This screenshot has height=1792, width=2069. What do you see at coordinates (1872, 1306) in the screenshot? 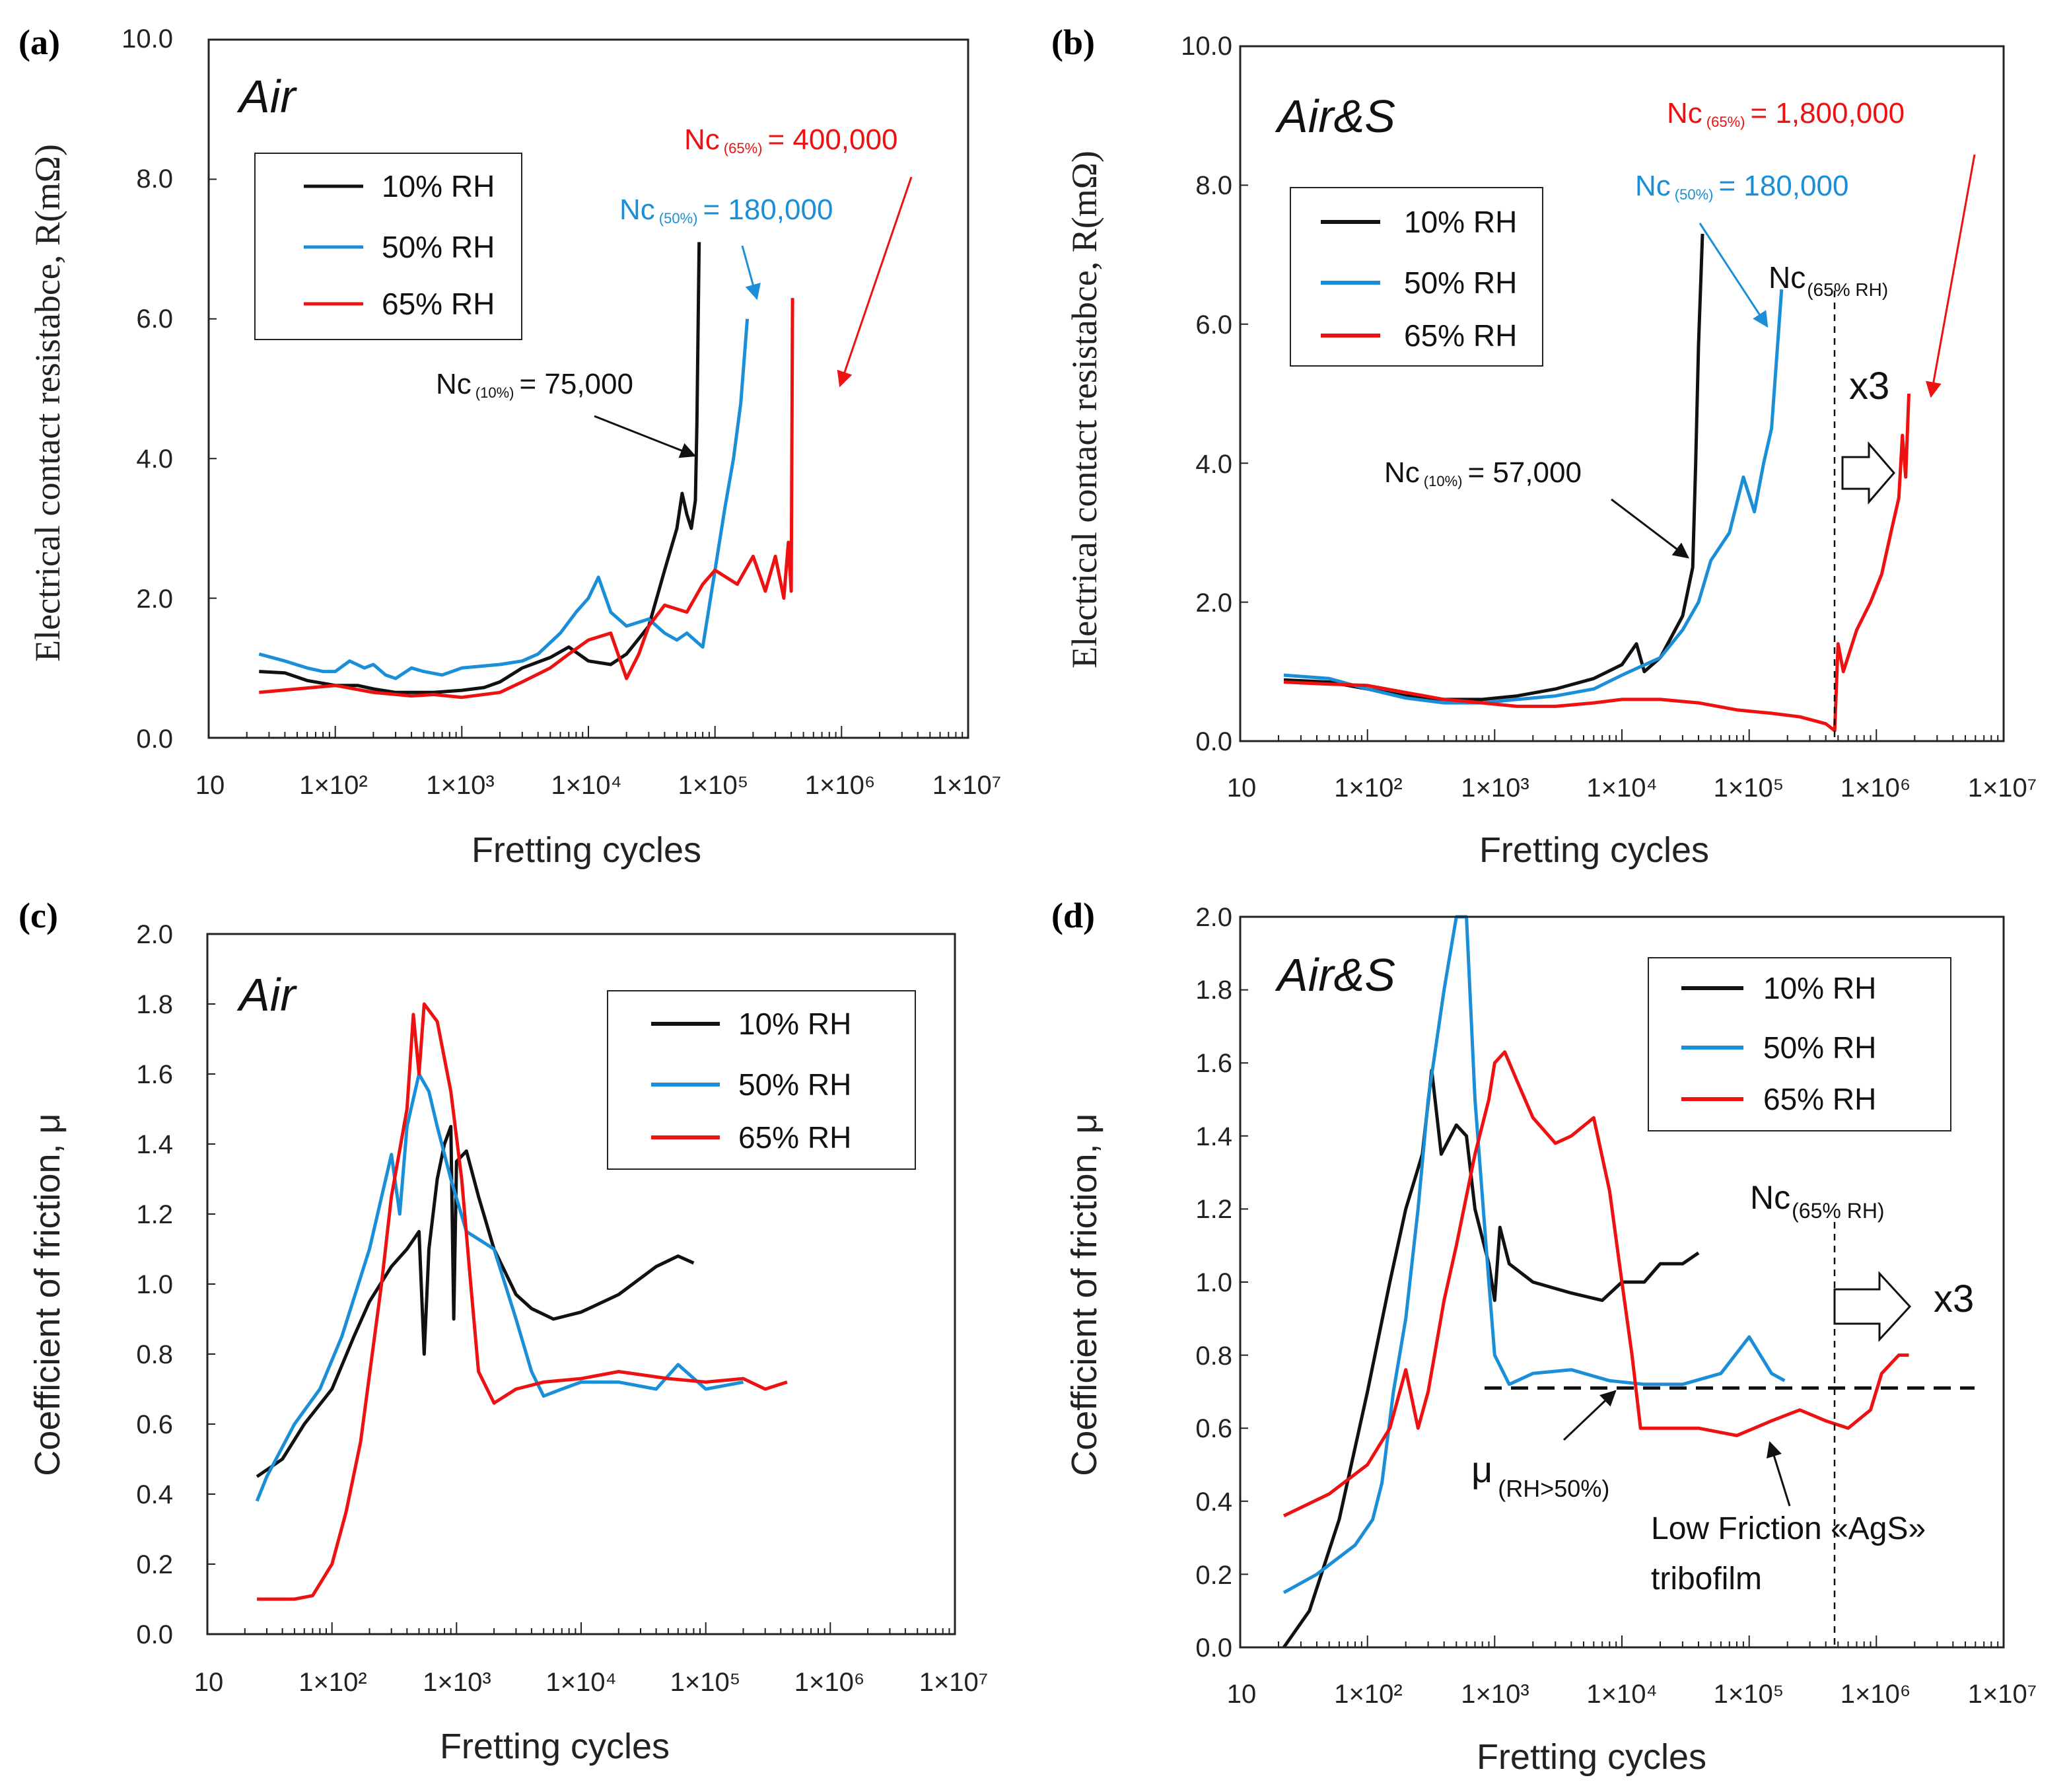
I see `panel-d-shift-arrow-icon` at bounding box center [1872, 1306].